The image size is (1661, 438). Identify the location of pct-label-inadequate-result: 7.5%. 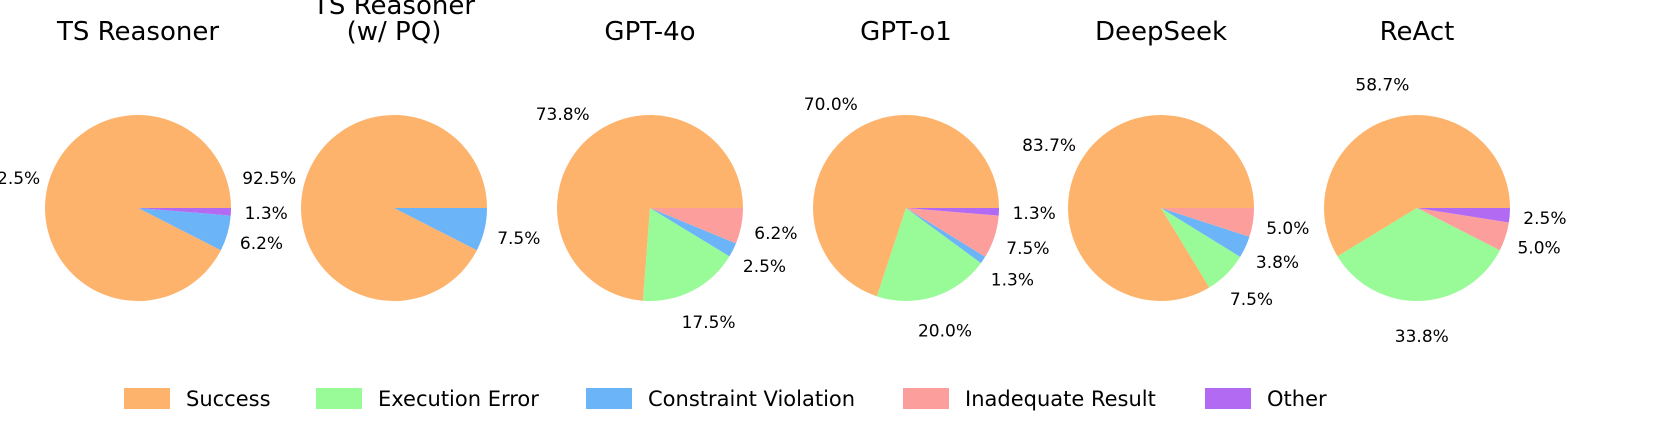
(1027, 249).